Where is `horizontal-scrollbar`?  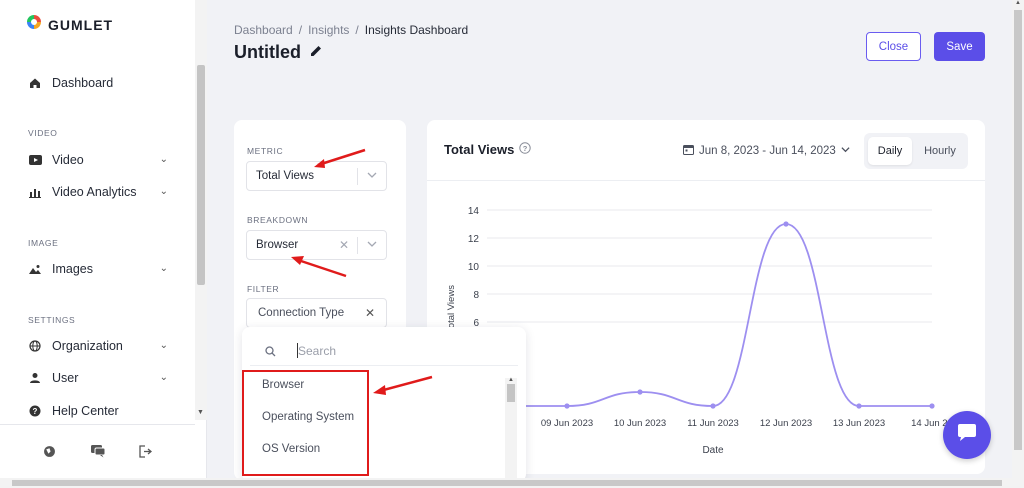
horizontal-scrollbar is located at coordinates (512, 483).